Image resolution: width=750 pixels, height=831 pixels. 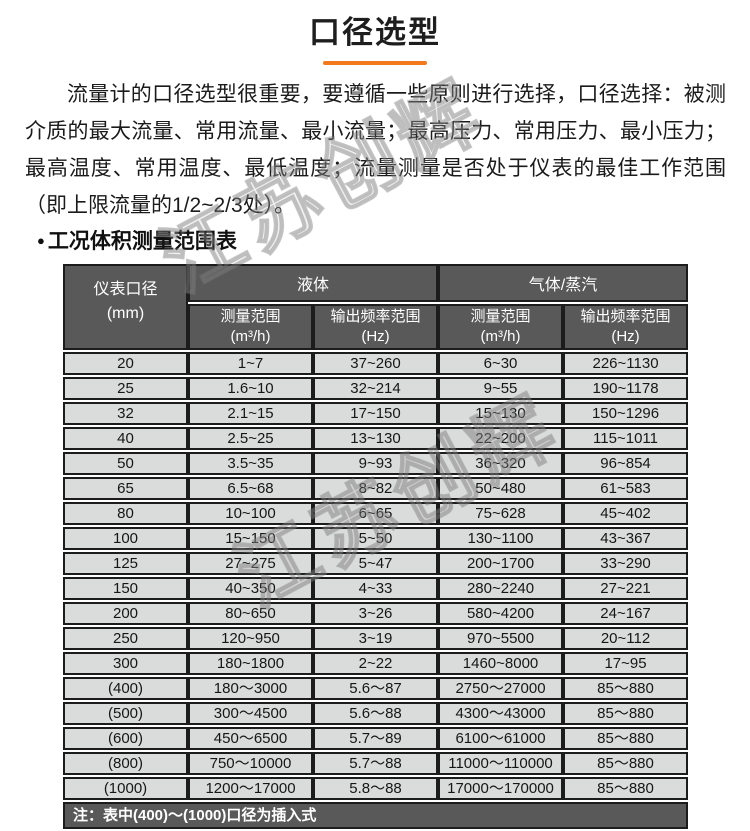 What do you see at coordinates (626, 663) in the screenshot?
I see `cell-gas-freq: 17~95` at bounding box center [626, 663].